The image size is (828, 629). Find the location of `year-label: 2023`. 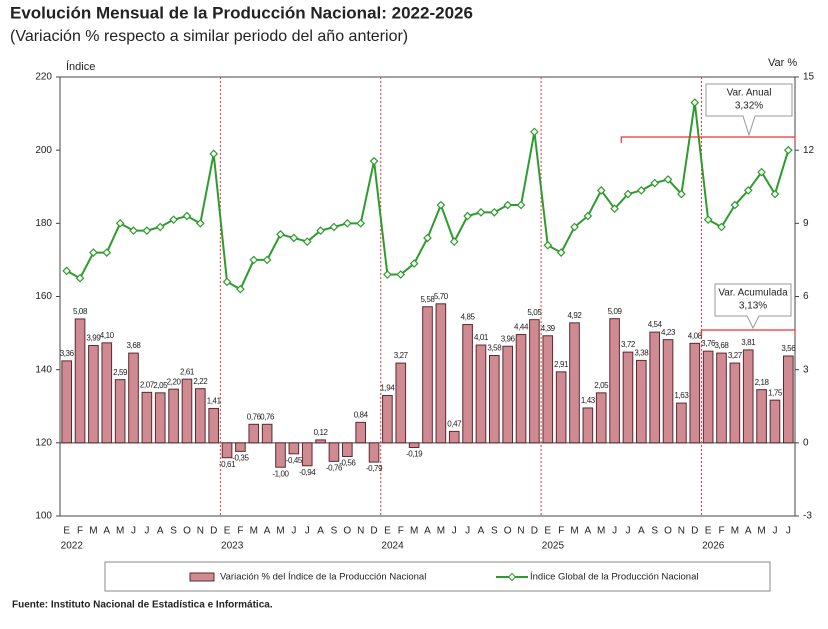

year-label: 2023 is located at coordinates (232, 546).